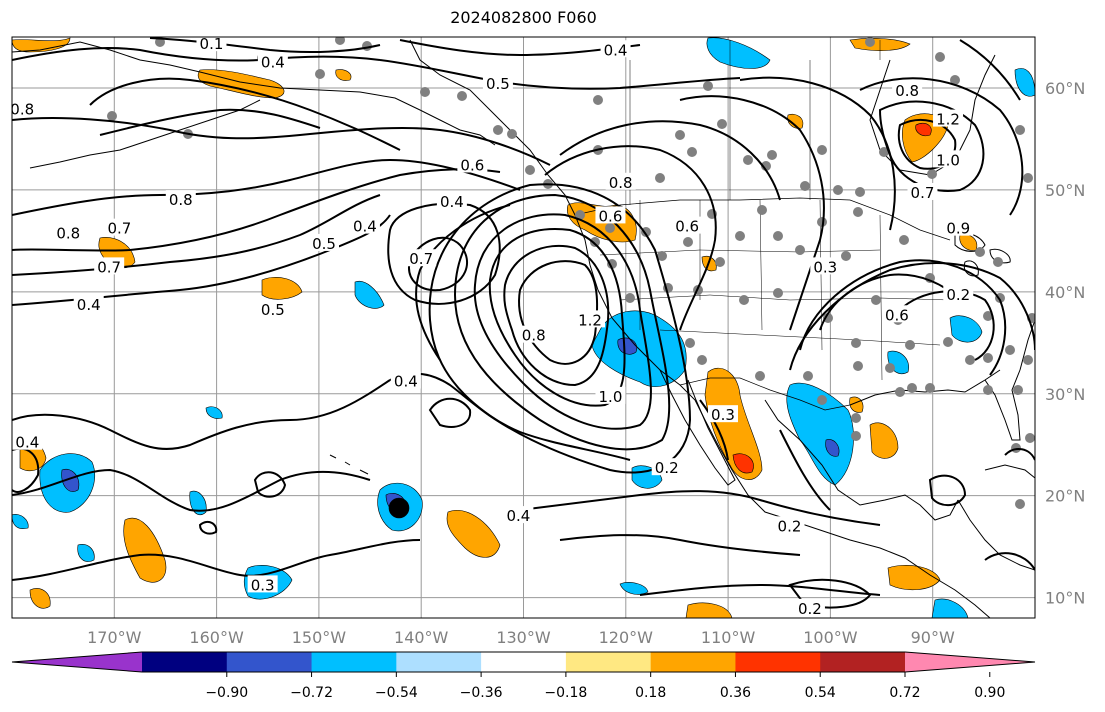  What do you see at coordinates (970, 662) in the screenshot?
I see `colorbar-extend-max` at bounding box center [970, 662].